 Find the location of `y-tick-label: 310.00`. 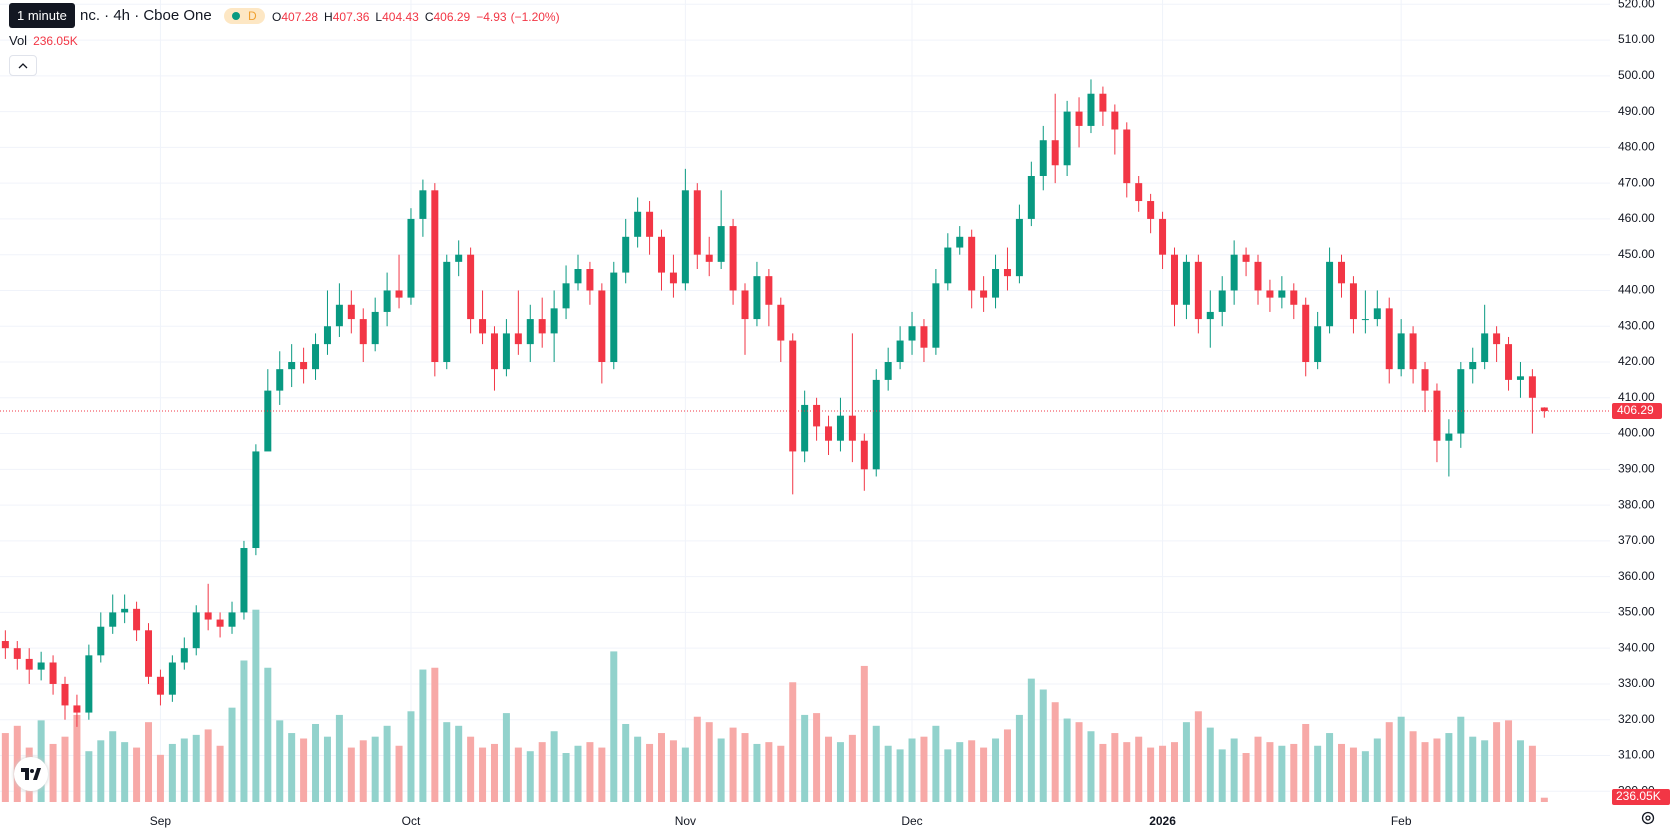

y-tick-label: 310.00 is located at coordinates (1636, 755).